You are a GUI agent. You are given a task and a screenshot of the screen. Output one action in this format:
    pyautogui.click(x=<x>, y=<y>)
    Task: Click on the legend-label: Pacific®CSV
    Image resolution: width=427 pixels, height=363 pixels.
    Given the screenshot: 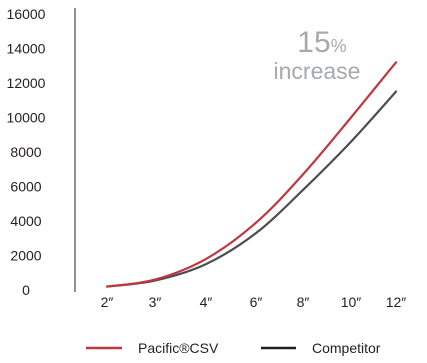 What is the action you would take?
    pyautogui.click(x=178, y=348)
    